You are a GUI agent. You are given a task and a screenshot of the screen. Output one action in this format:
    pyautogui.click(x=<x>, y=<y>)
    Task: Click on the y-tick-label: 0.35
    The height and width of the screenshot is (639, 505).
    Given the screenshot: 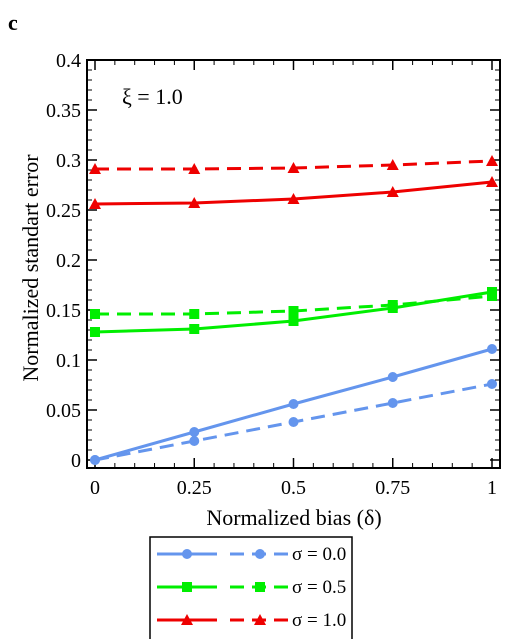 What is the action you would take?
    pyautogui.click(x=63, y=111)
    